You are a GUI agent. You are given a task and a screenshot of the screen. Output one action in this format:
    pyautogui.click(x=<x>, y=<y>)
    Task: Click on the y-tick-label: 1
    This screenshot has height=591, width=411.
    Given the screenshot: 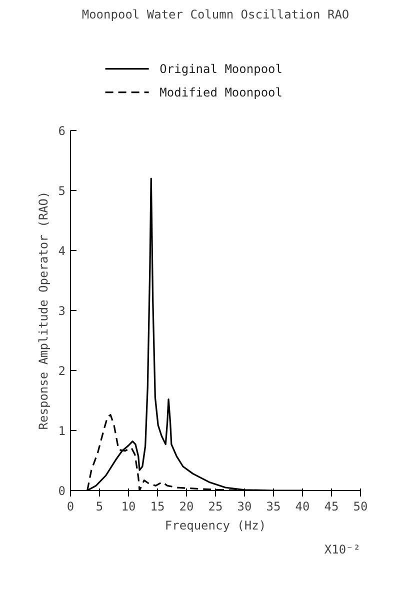 What is the action you would take?
    pyautogui.click(x=62, y=431)
    